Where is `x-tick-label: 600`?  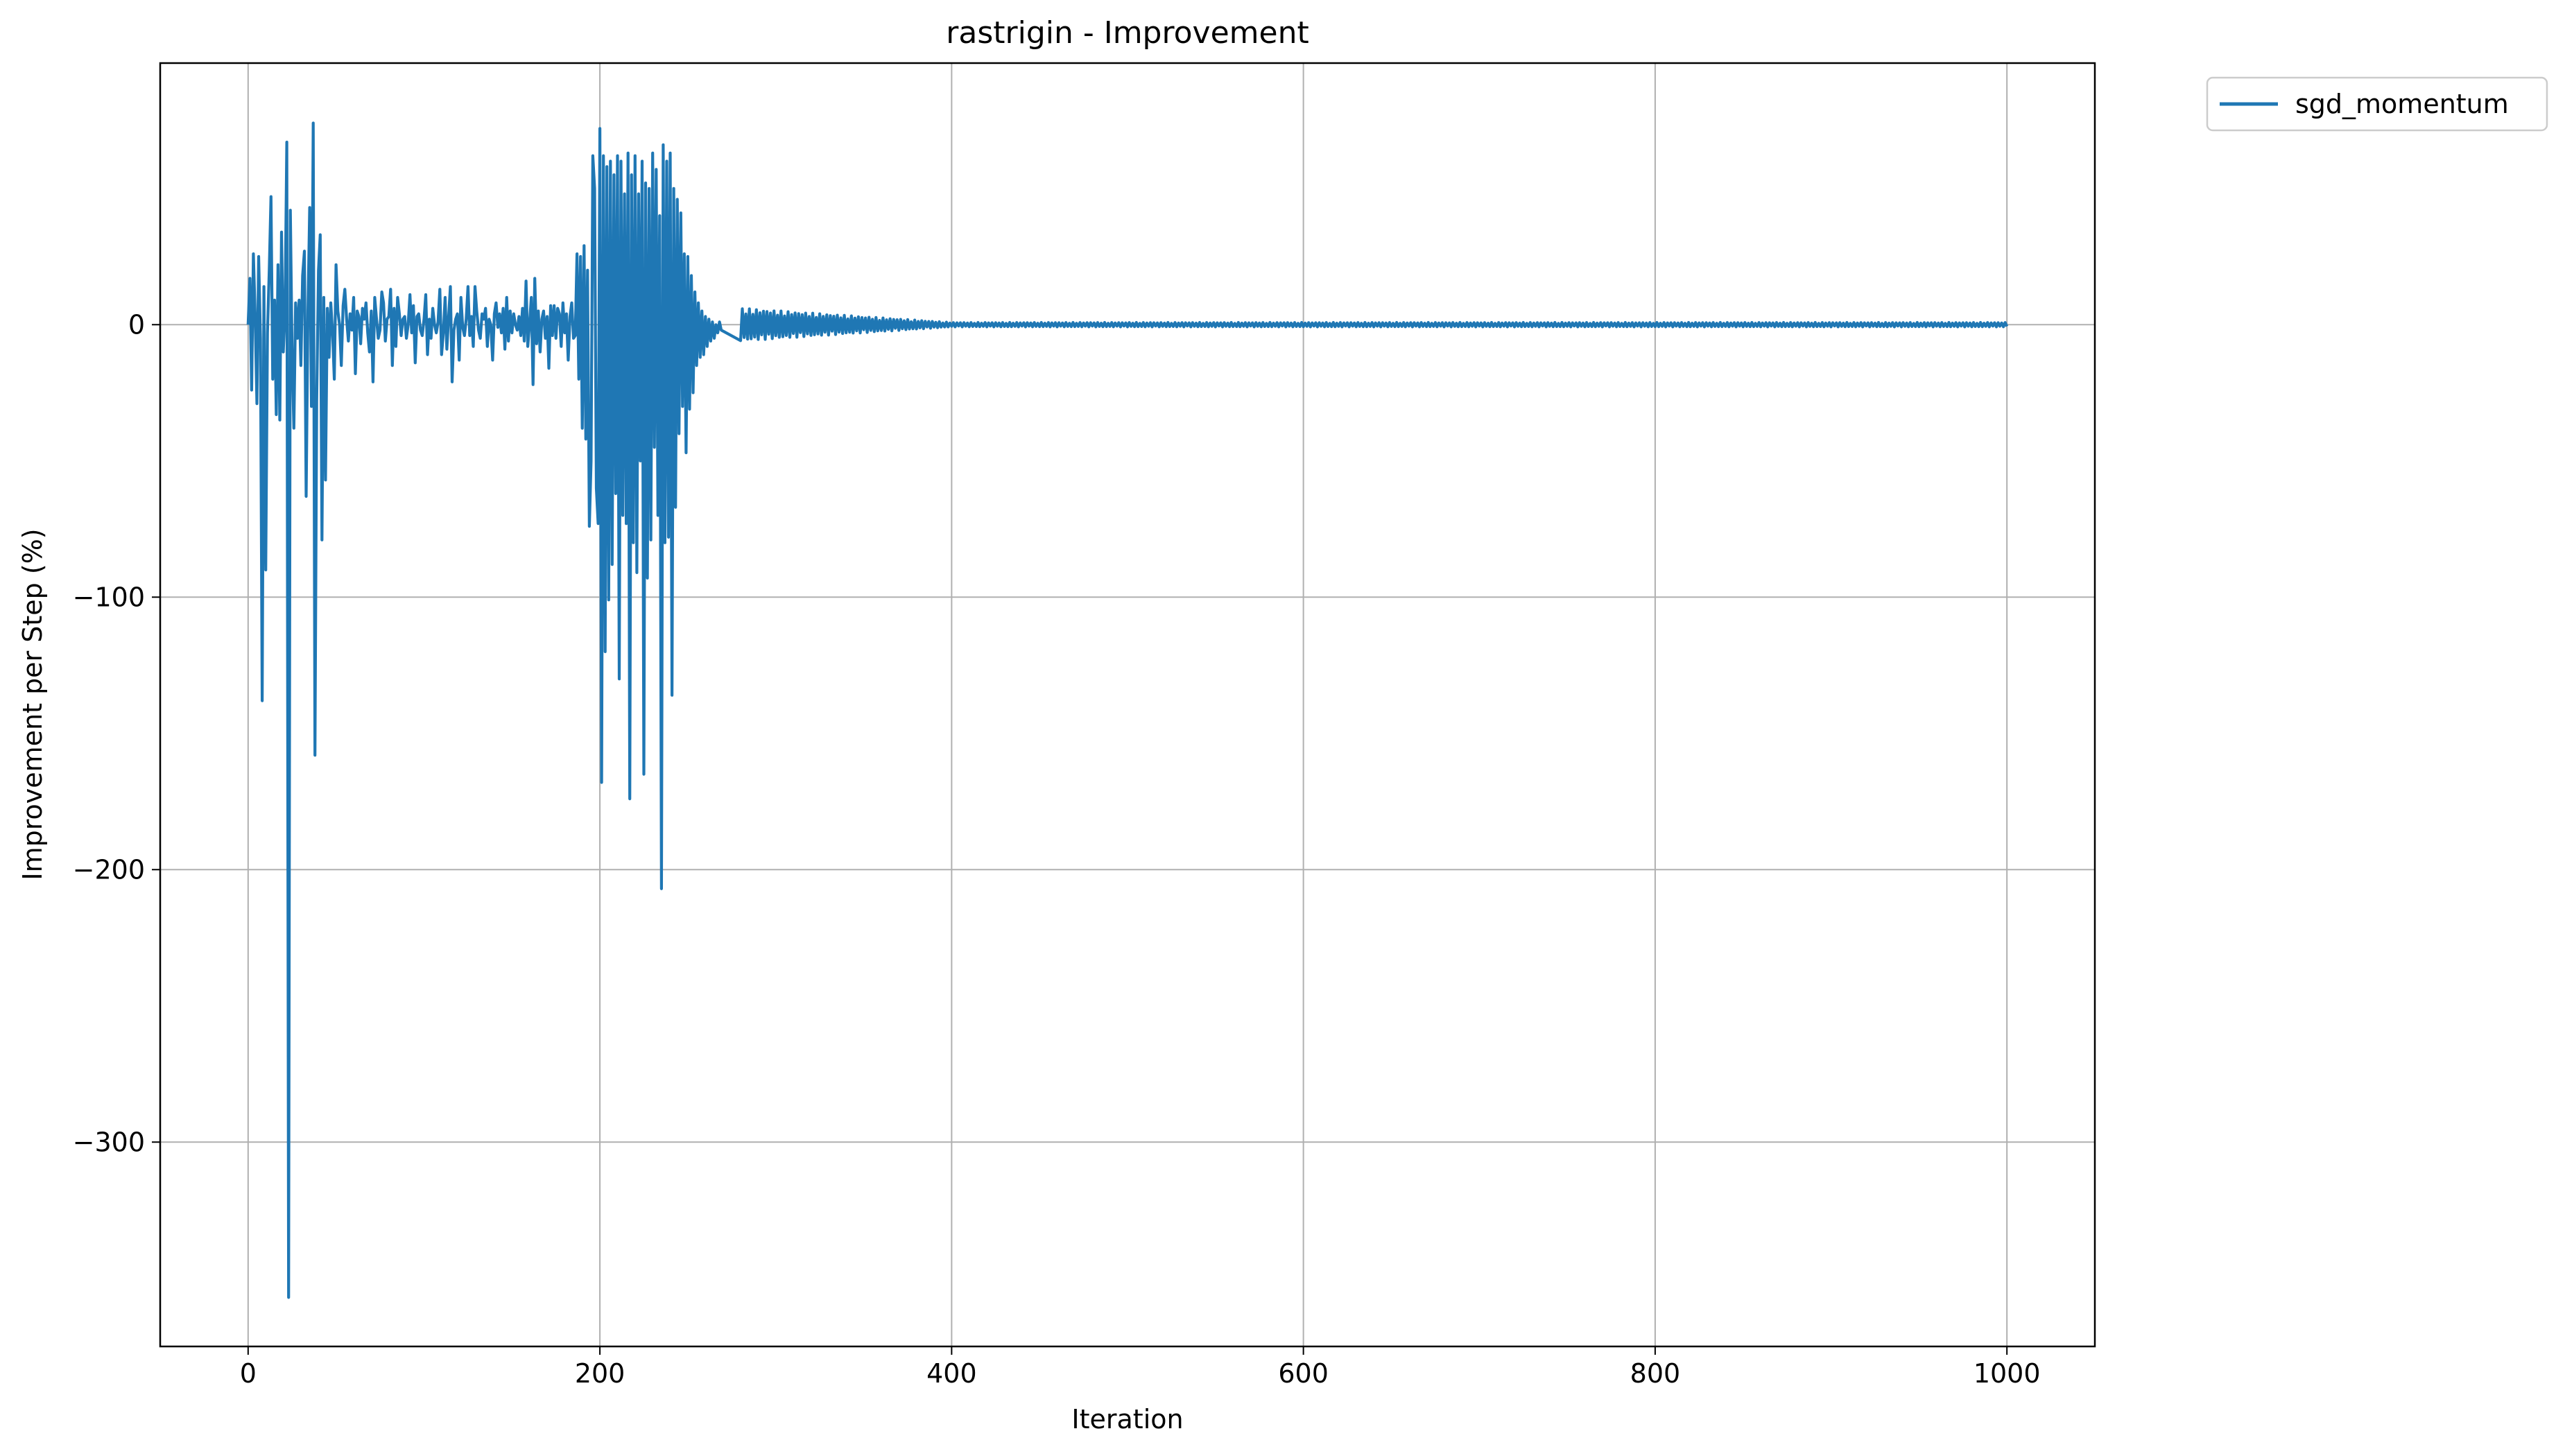 x-tick-label: 600 is located at coordinates (1303, 1373).